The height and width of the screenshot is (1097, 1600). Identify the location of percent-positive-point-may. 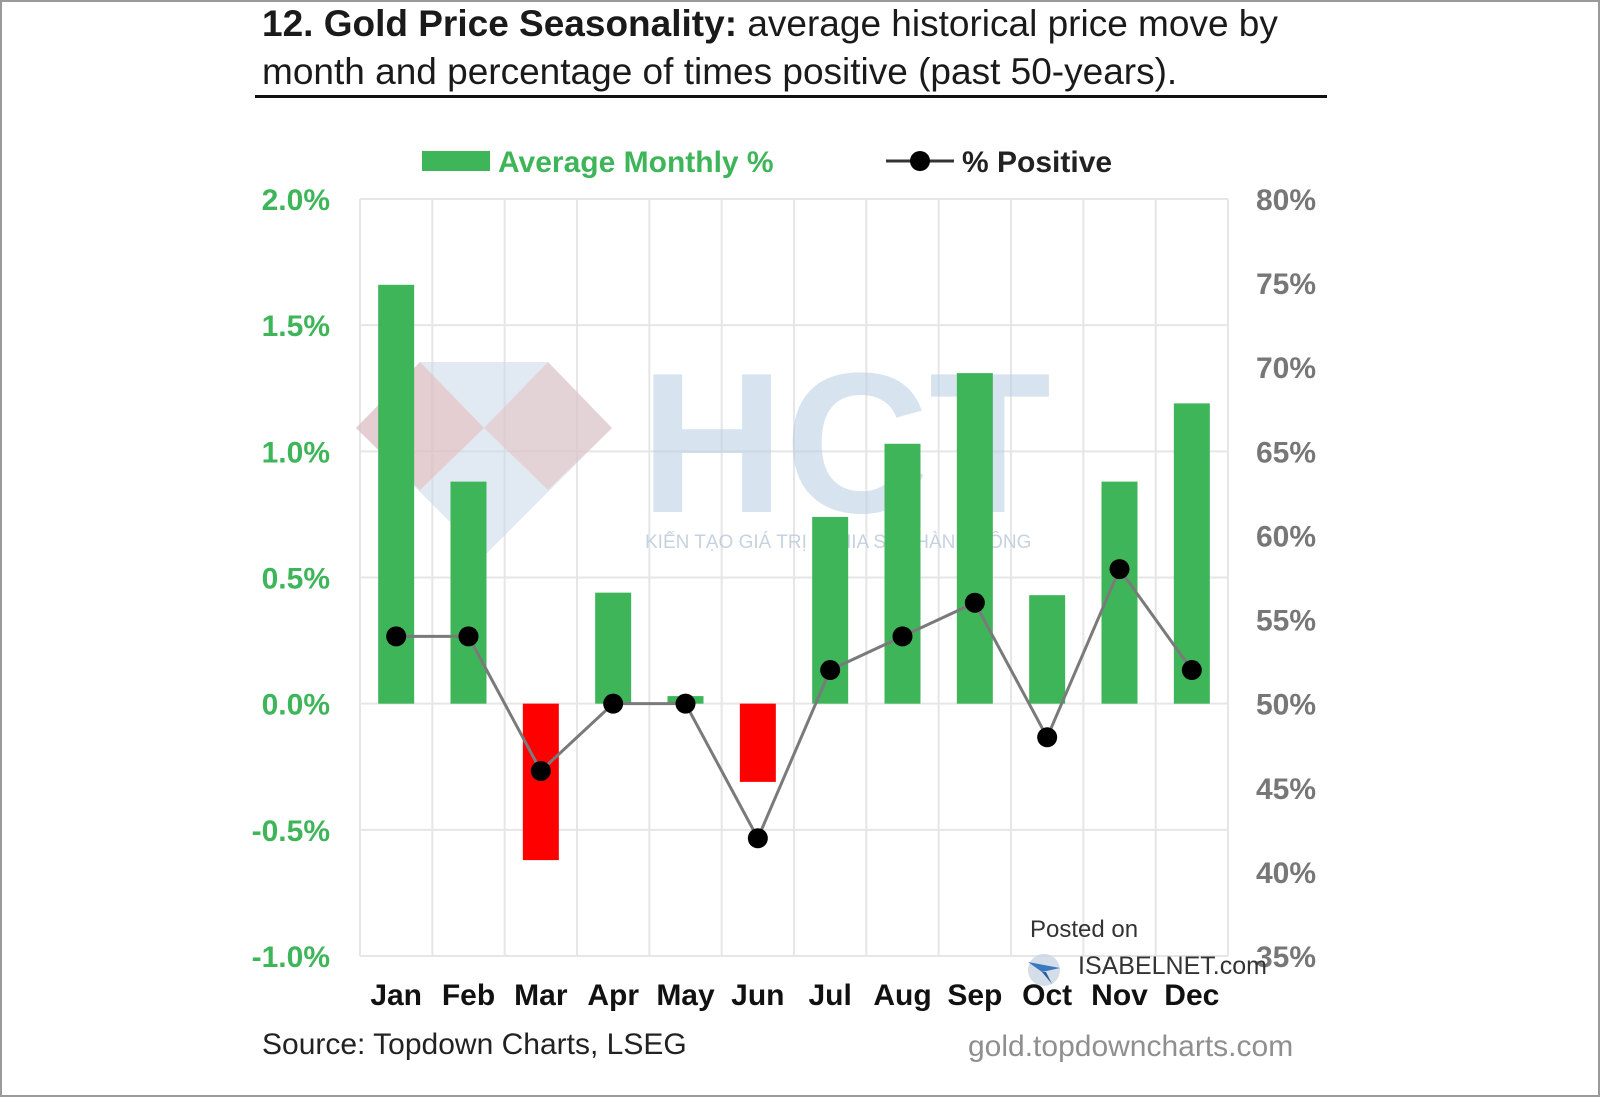
(685, 703).